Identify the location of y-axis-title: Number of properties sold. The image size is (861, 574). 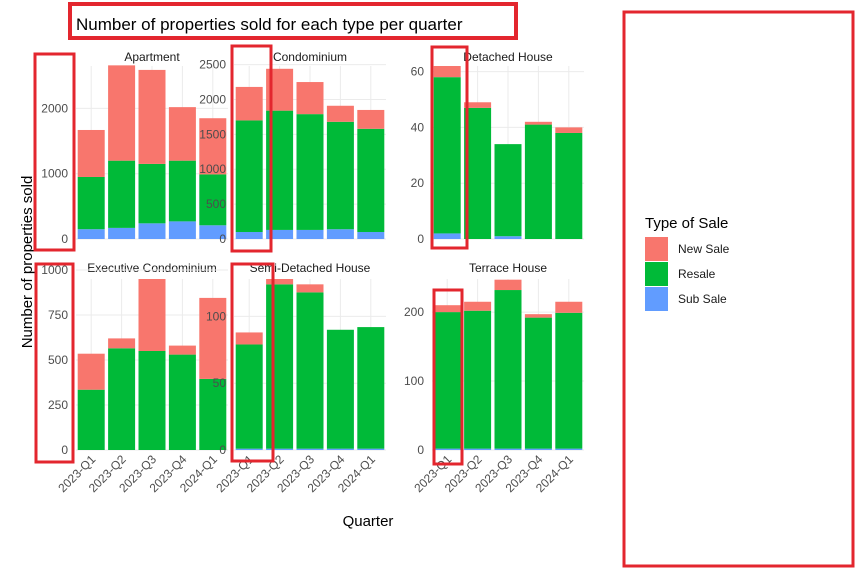
(27, 262).